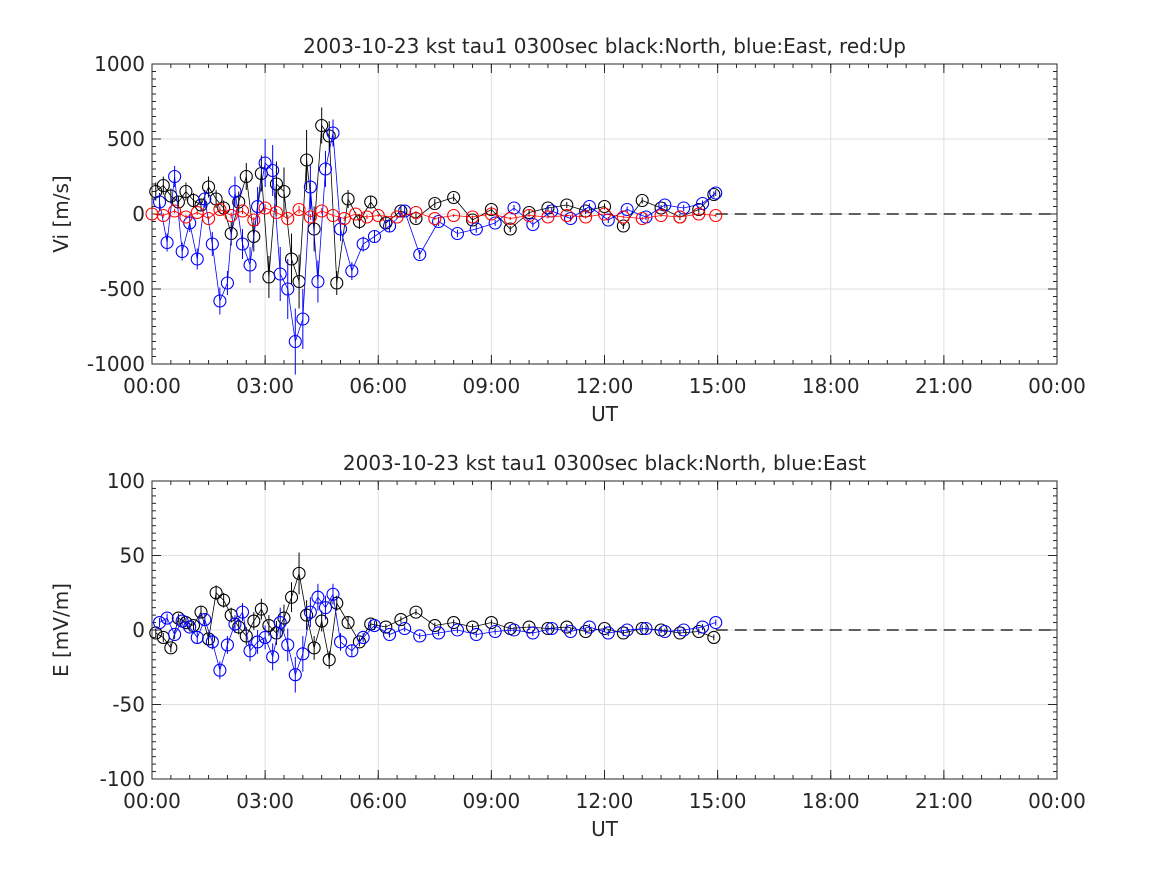 This screenshot has height=875, width=1167. Describe the element at coordinates (61, 630) in the screenshot. I see `y-axis-label: E [mV/m]` at that location.